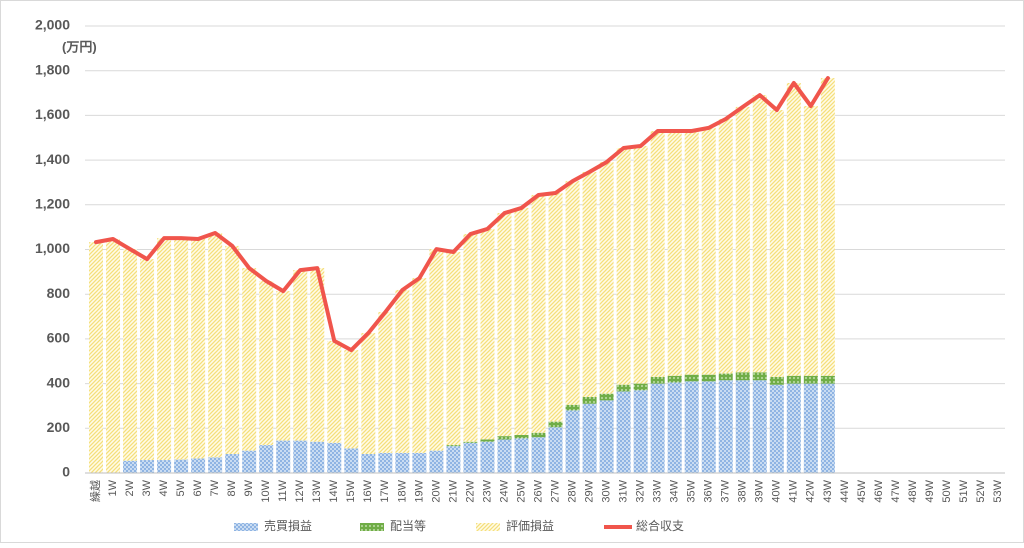  Describe the element at coordinates (998, 490) in the screenshot. I see `x-tick-label: 53W` at that location.